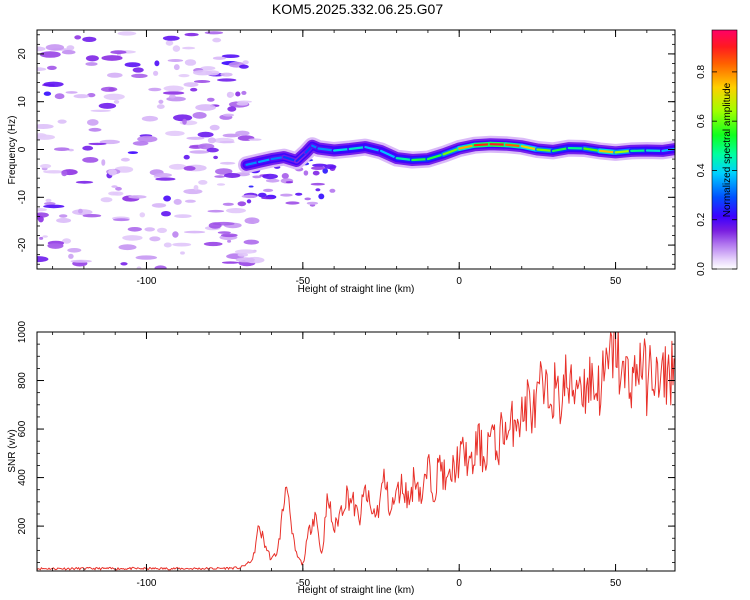  What do you see at coordinates (356, 590) in the screenshot?
I see `snr-x-axis-label: Height of straight line (km)` at bounding box center [356, 590].